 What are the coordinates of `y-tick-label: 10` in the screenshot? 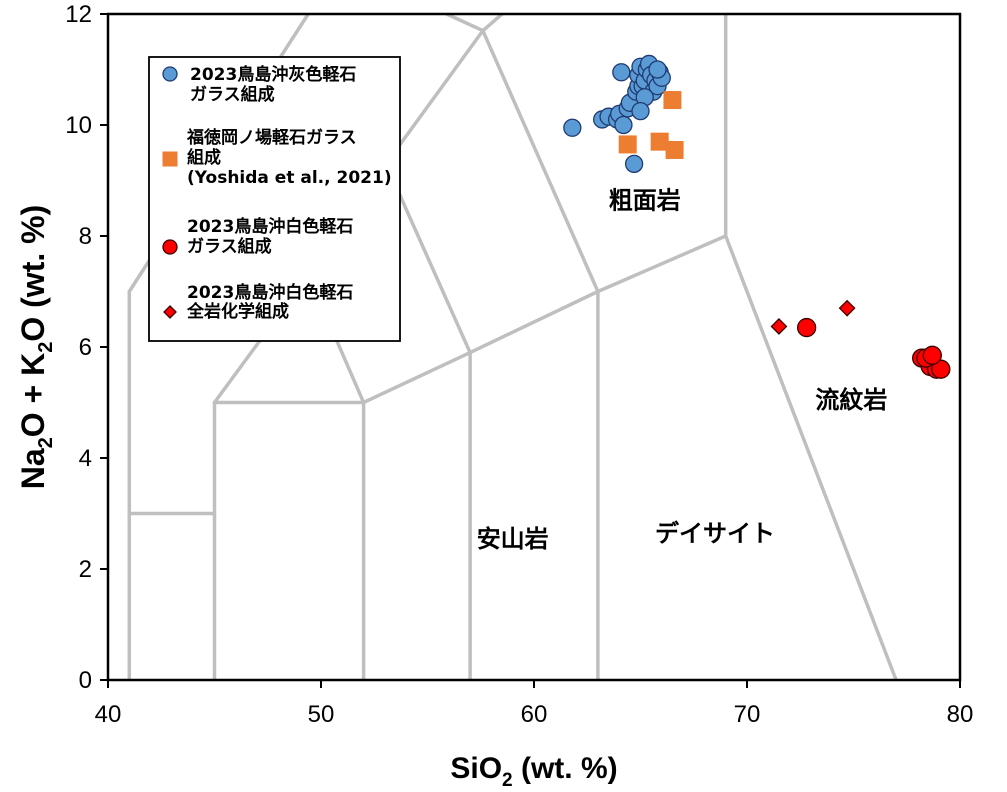 It's located at (78, 125).